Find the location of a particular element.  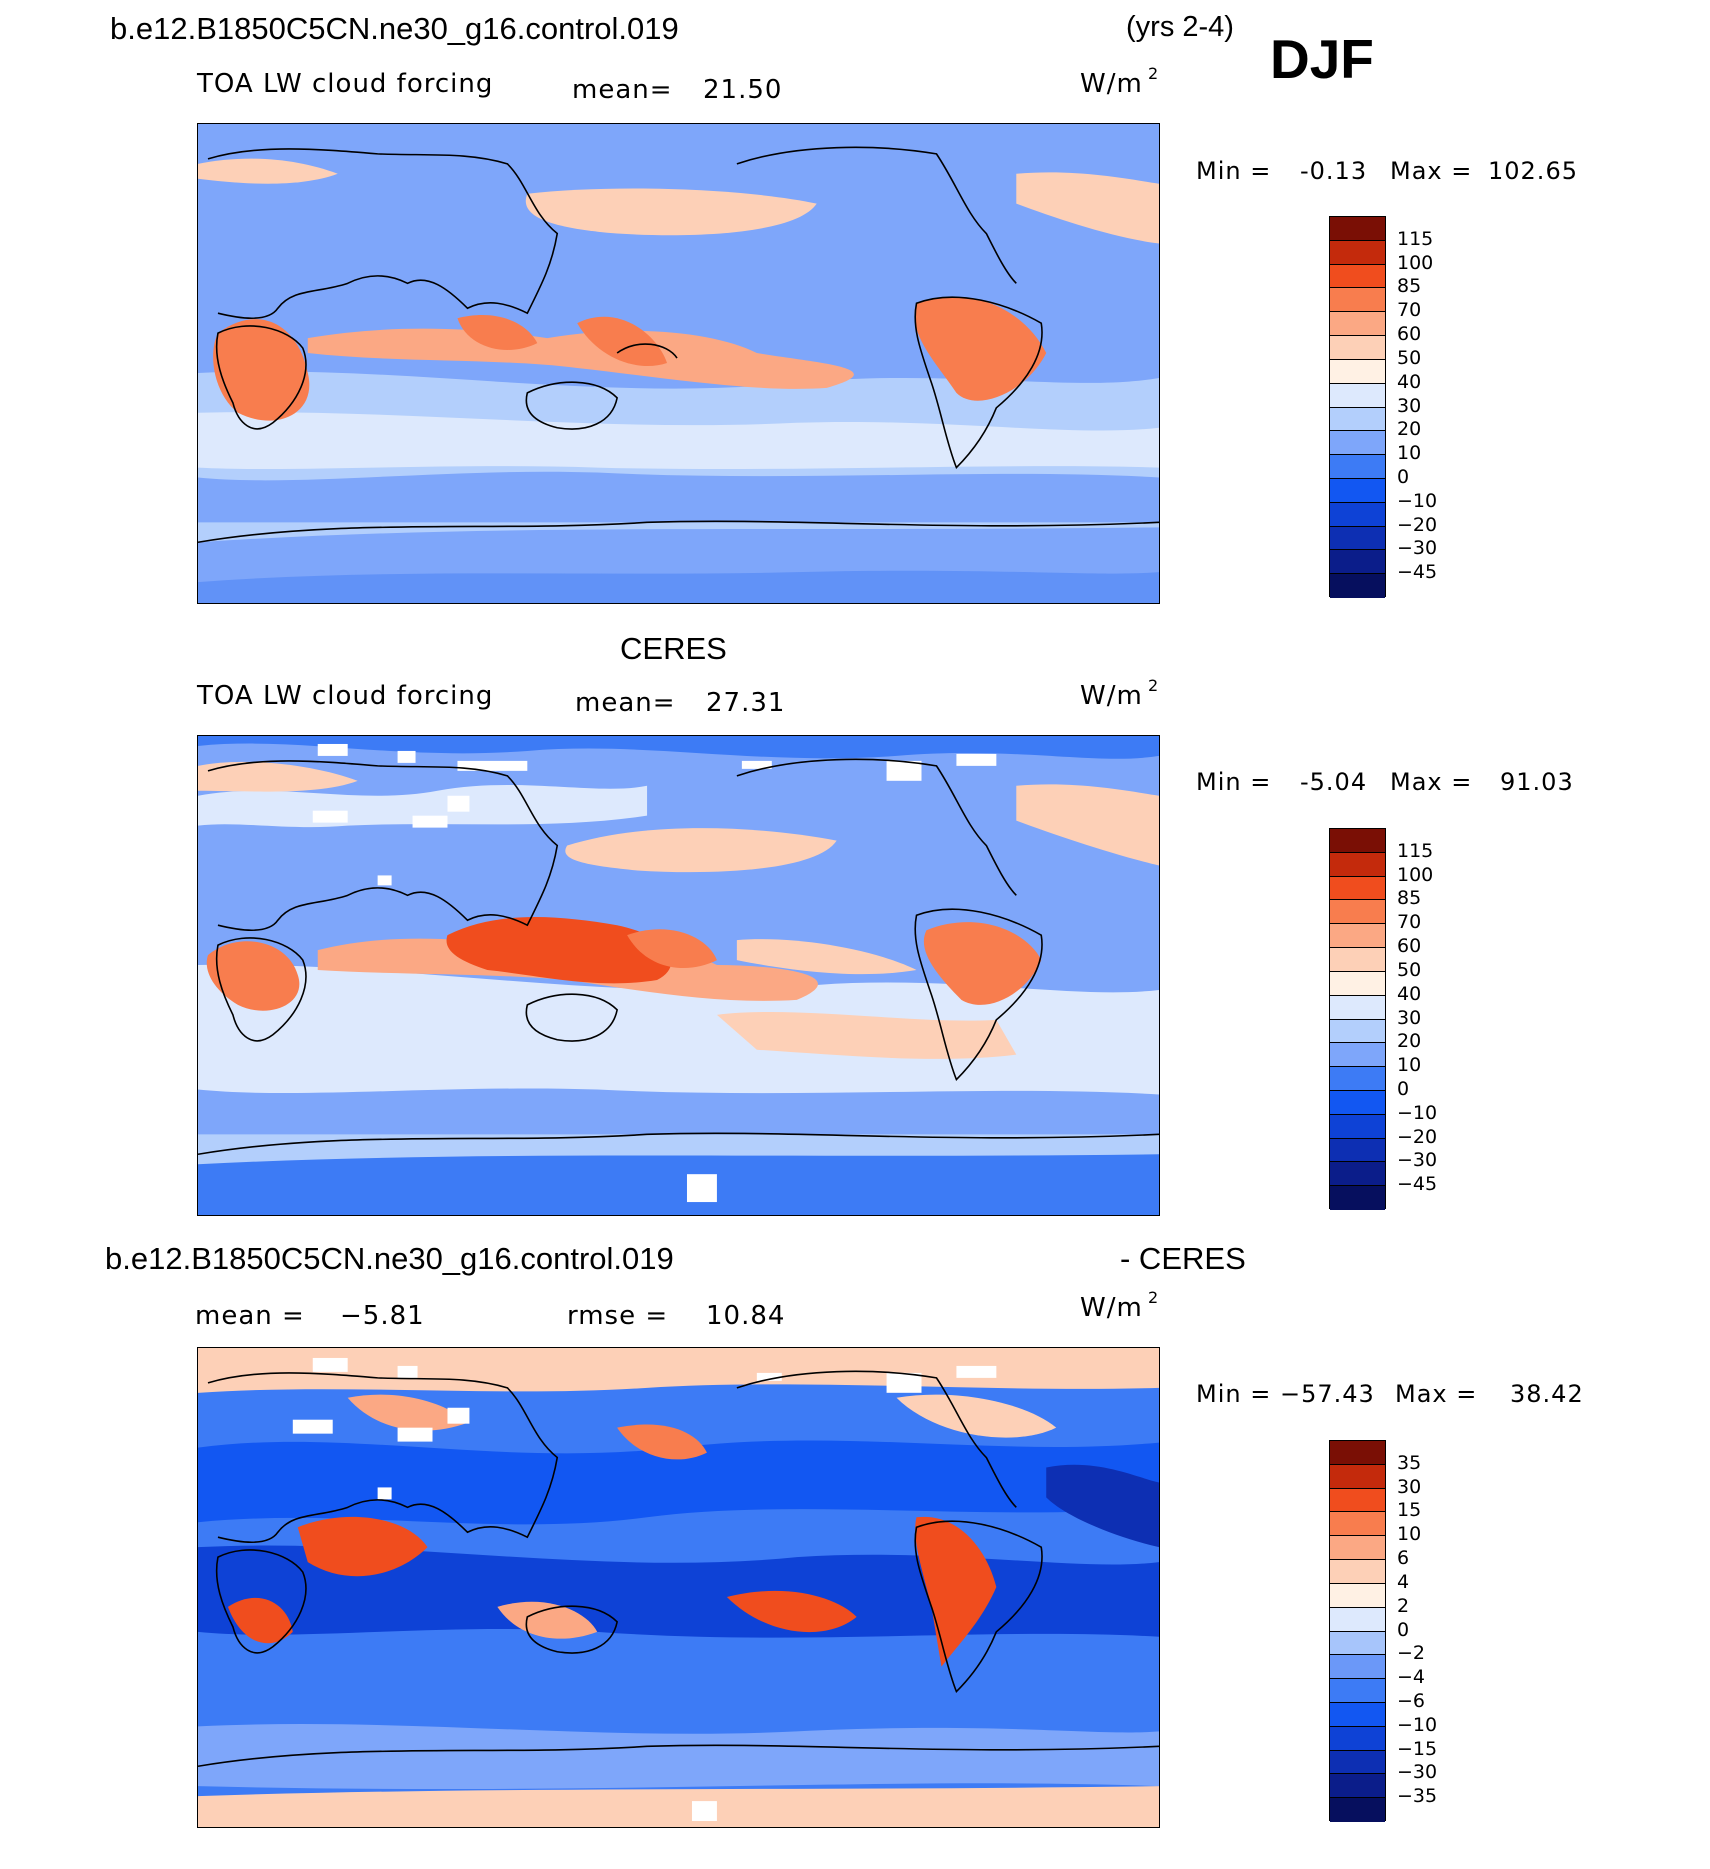

panel1-mean-value: 21.50 is located at coordinates (743, 90).